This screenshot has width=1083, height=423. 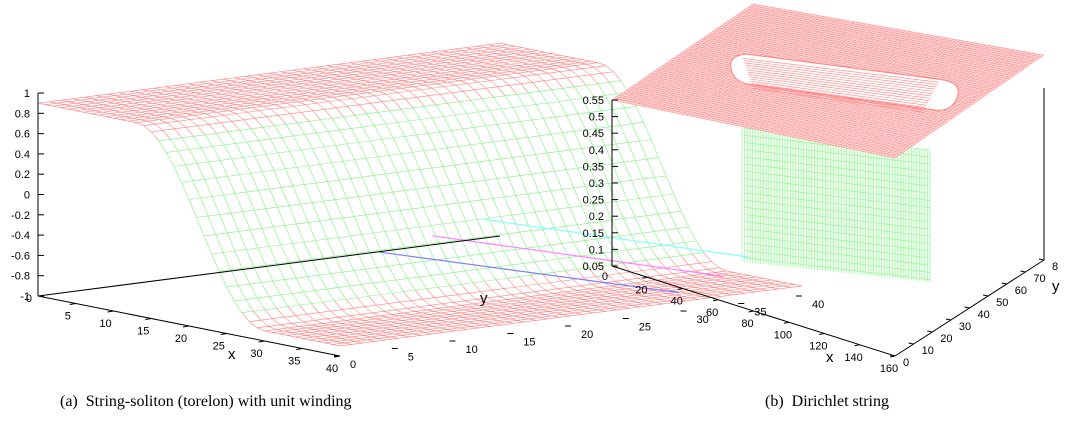 What do you see at coordinates (1002, 303) in the screenshot?
I see `panel-b-y-tick-label: 50` at bounding box center [1002, 303].